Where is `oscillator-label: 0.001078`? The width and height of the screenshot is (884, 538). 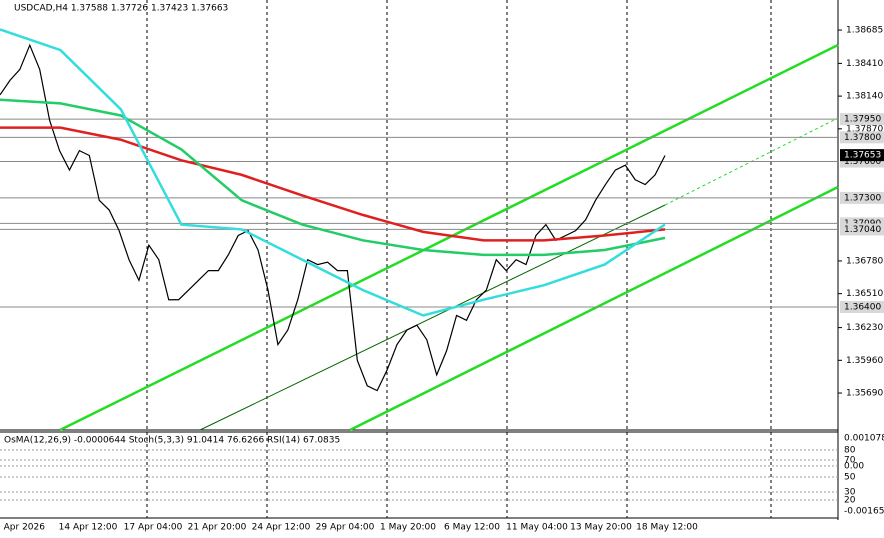
oscillator-label: 0.001078 is located at coordinates (864, 439).